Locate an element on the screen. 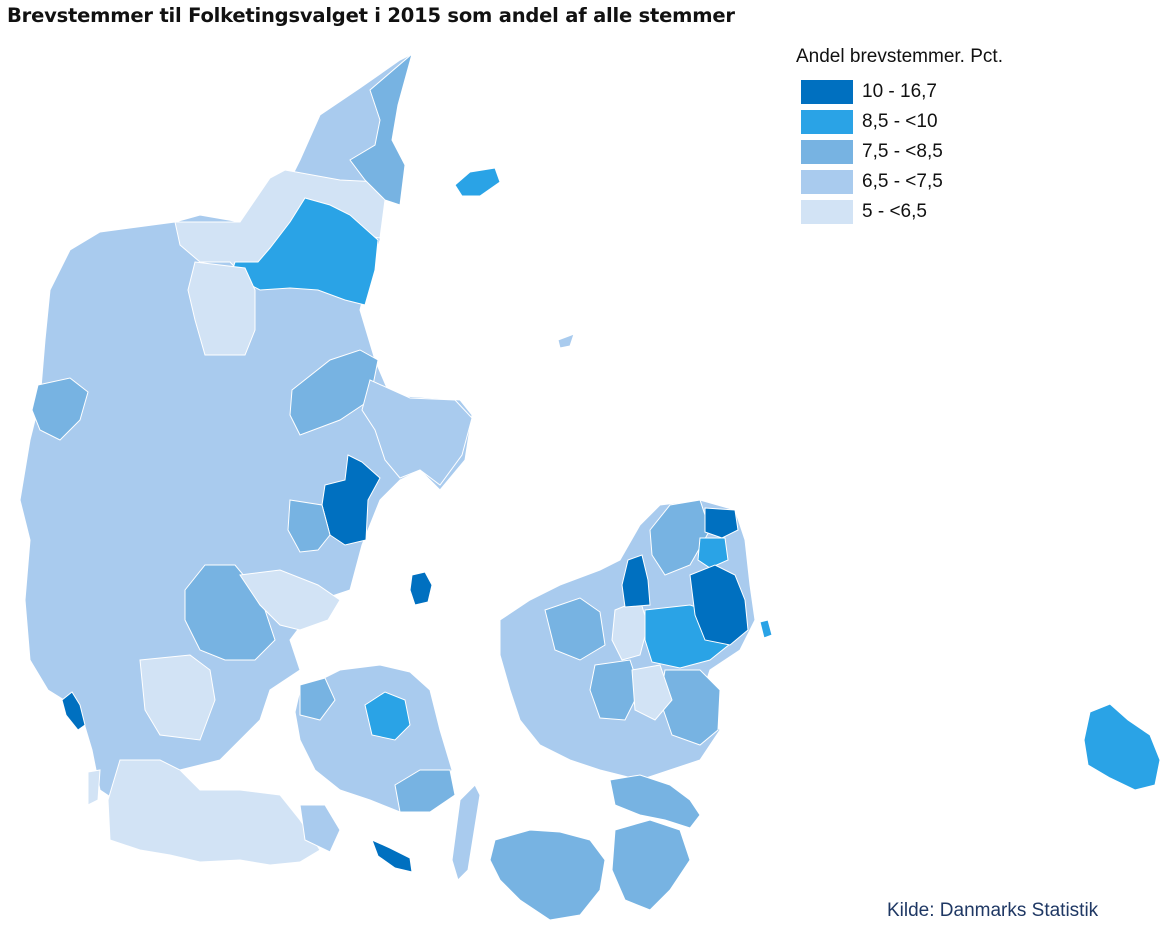  region-esbjerg-light is located at coordinates (177, 697).